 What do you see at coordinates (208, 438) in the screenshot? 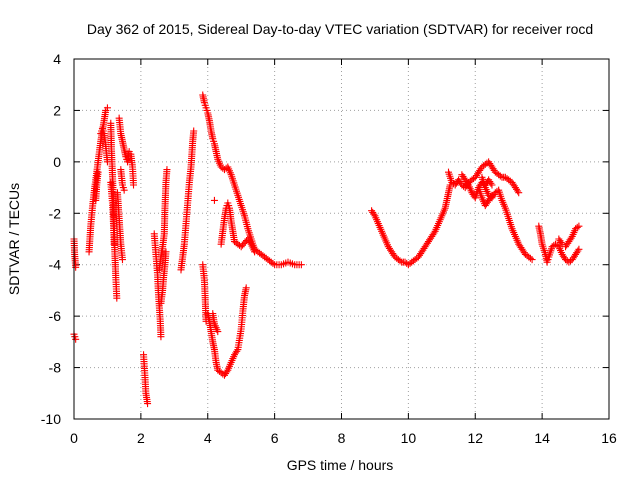
I see `x-tick-label: 4` at bounding box center [208, 438].